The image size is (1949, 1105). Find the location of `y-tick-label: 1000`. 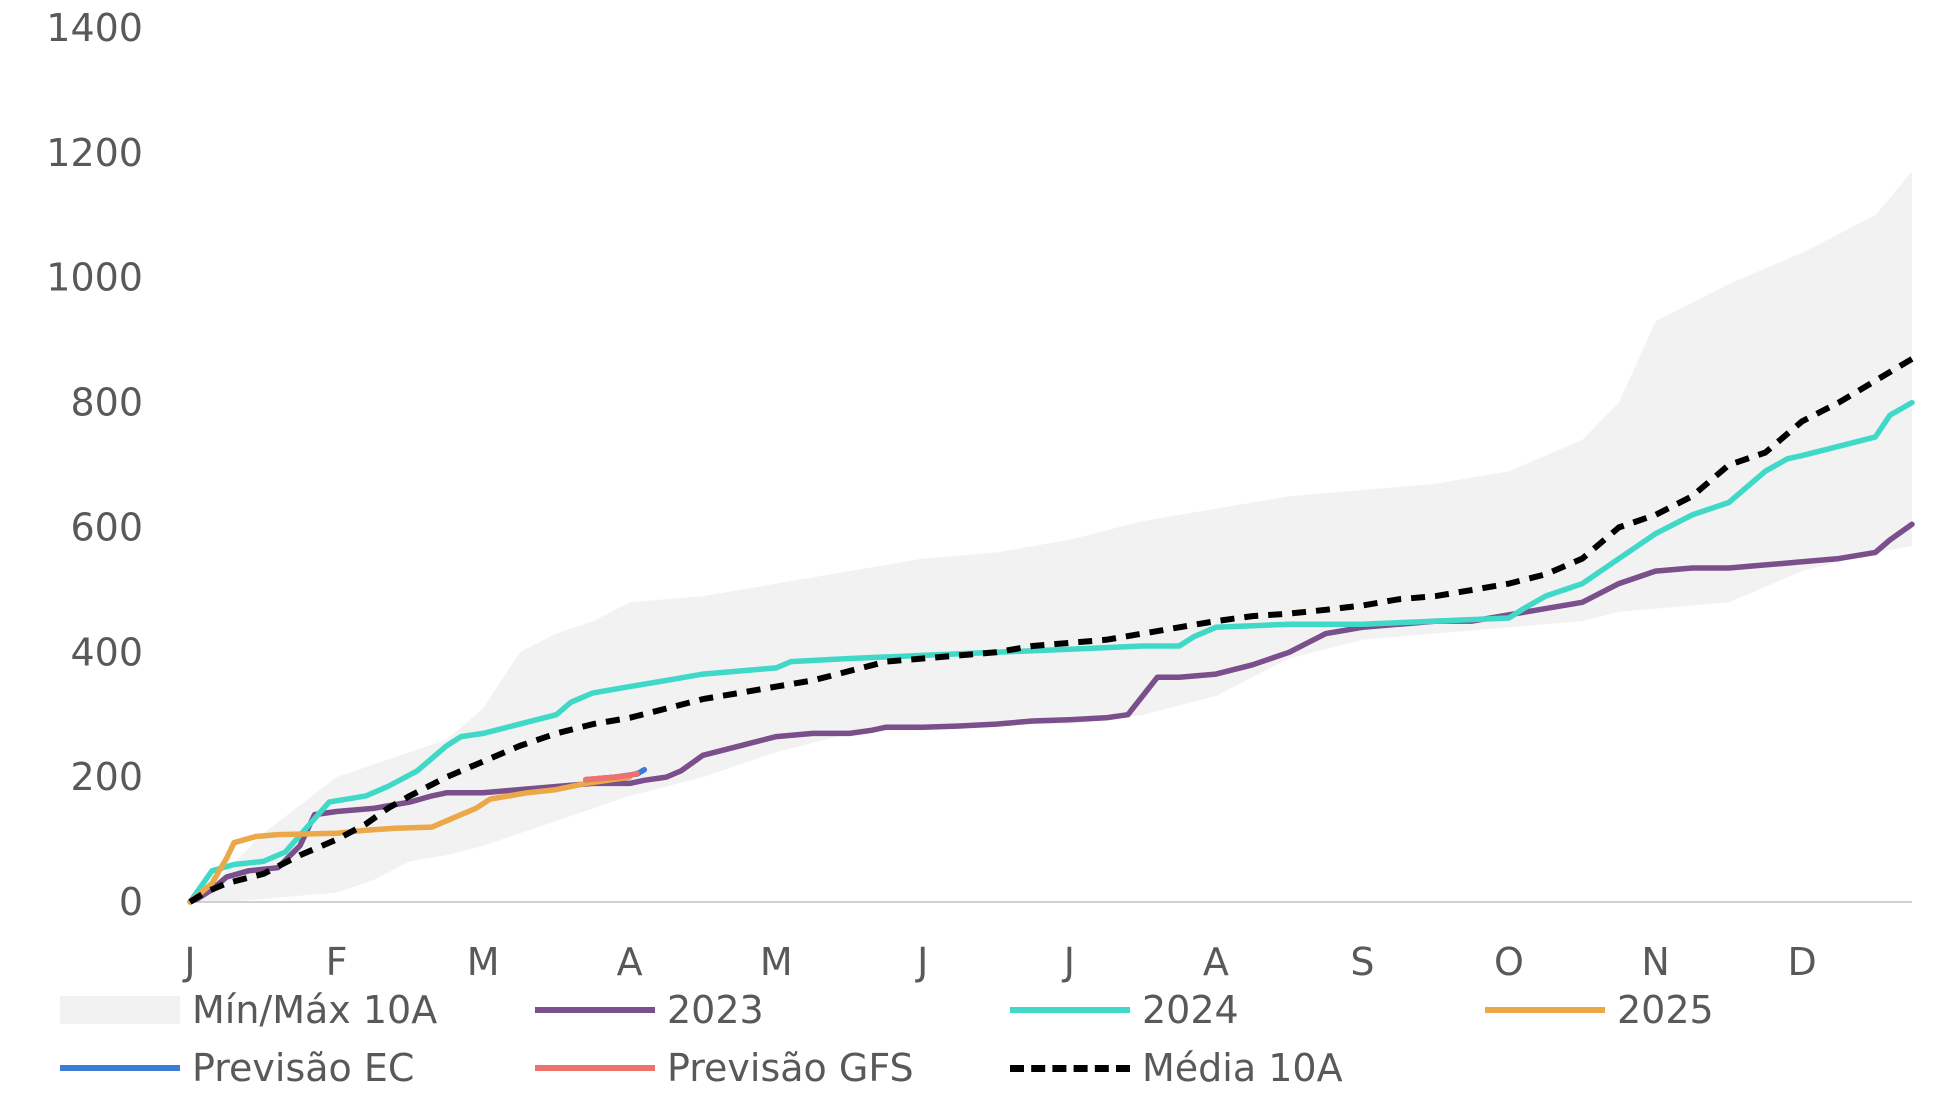

y-tick-label: 1000 is located at coordinates (94, 278).